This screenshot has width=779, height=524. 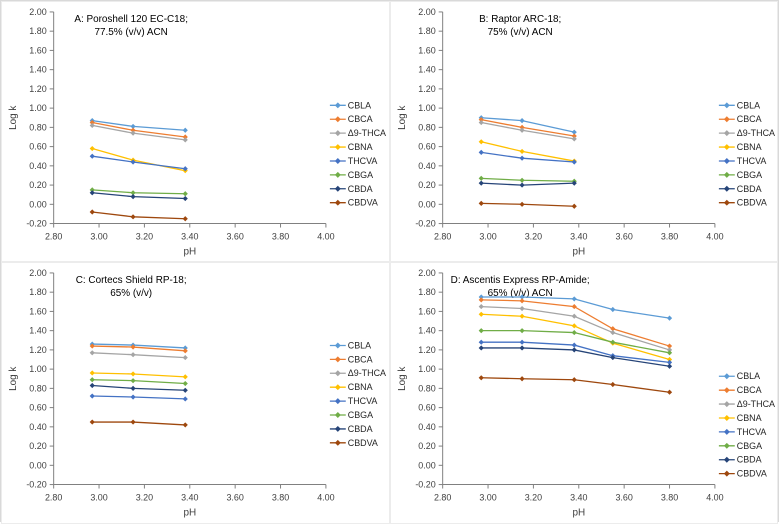 What do you see at coordinates (37, 331) in the screenshot?
I see `y-tick-label: 1.40` at bounding box center [37, 331].